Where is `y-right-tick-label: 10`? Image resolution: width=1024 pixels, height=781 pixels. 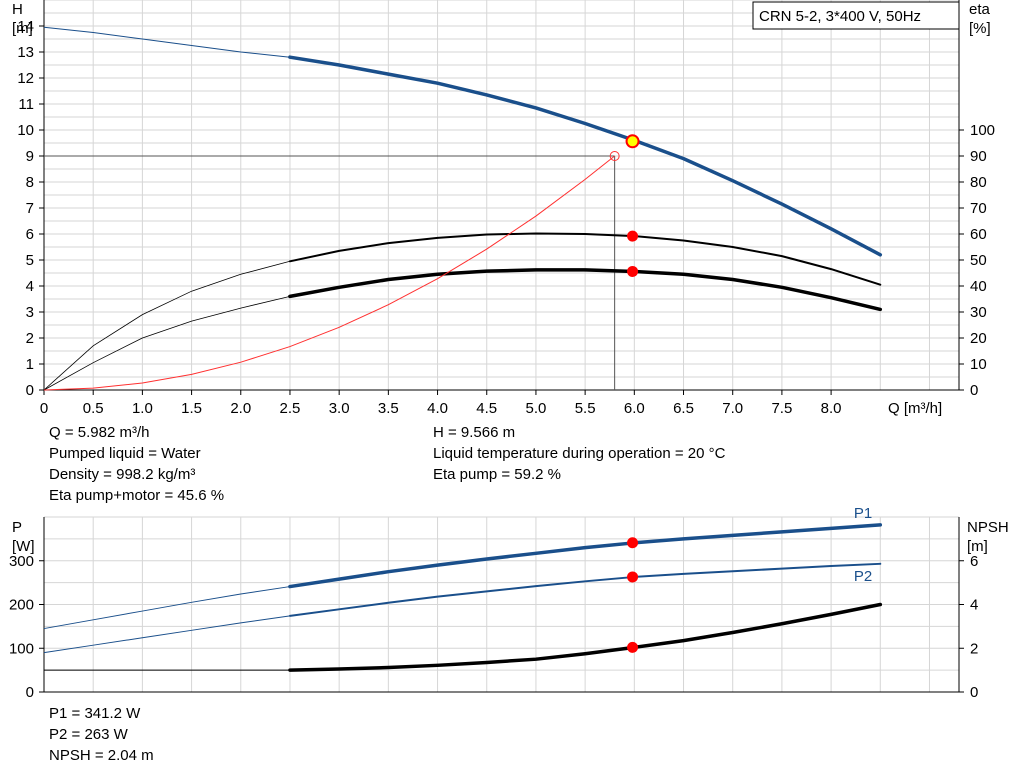
y-right-tick-label: 10 is located at coordinates (978, 364).